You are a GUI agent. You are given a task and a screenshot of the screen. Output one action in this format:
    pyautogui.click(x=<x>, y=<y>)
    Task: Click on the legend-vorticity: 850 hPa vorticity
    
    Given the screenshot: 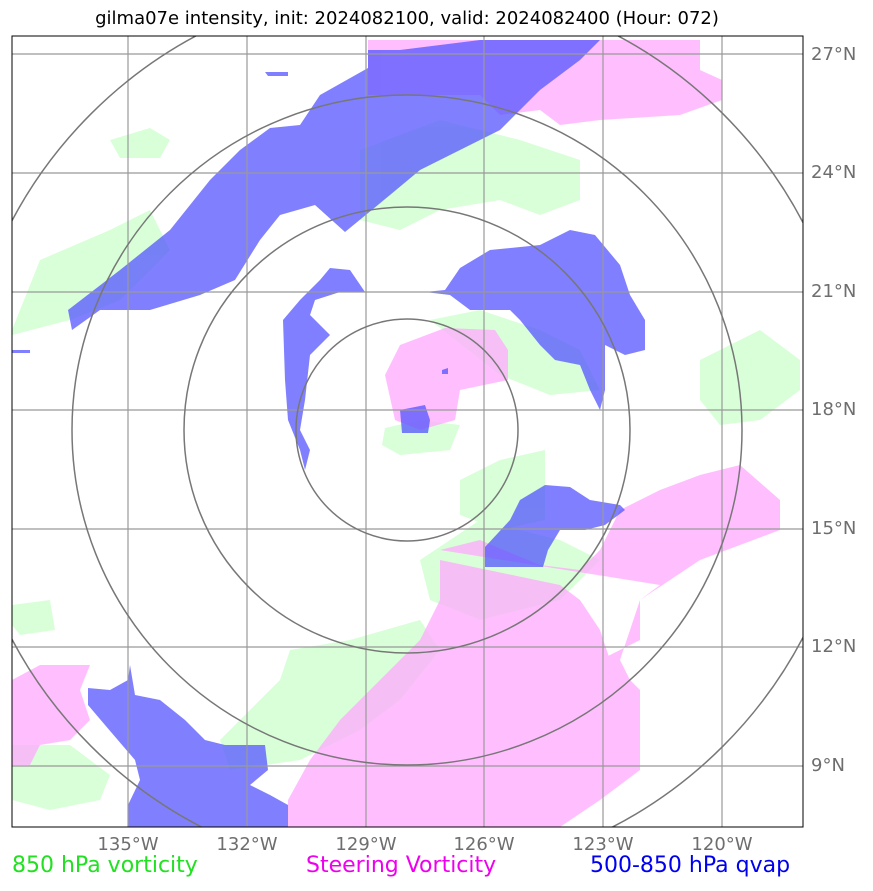 What is the action you would take?
    pyautogui.click(x=105, y=865)
    